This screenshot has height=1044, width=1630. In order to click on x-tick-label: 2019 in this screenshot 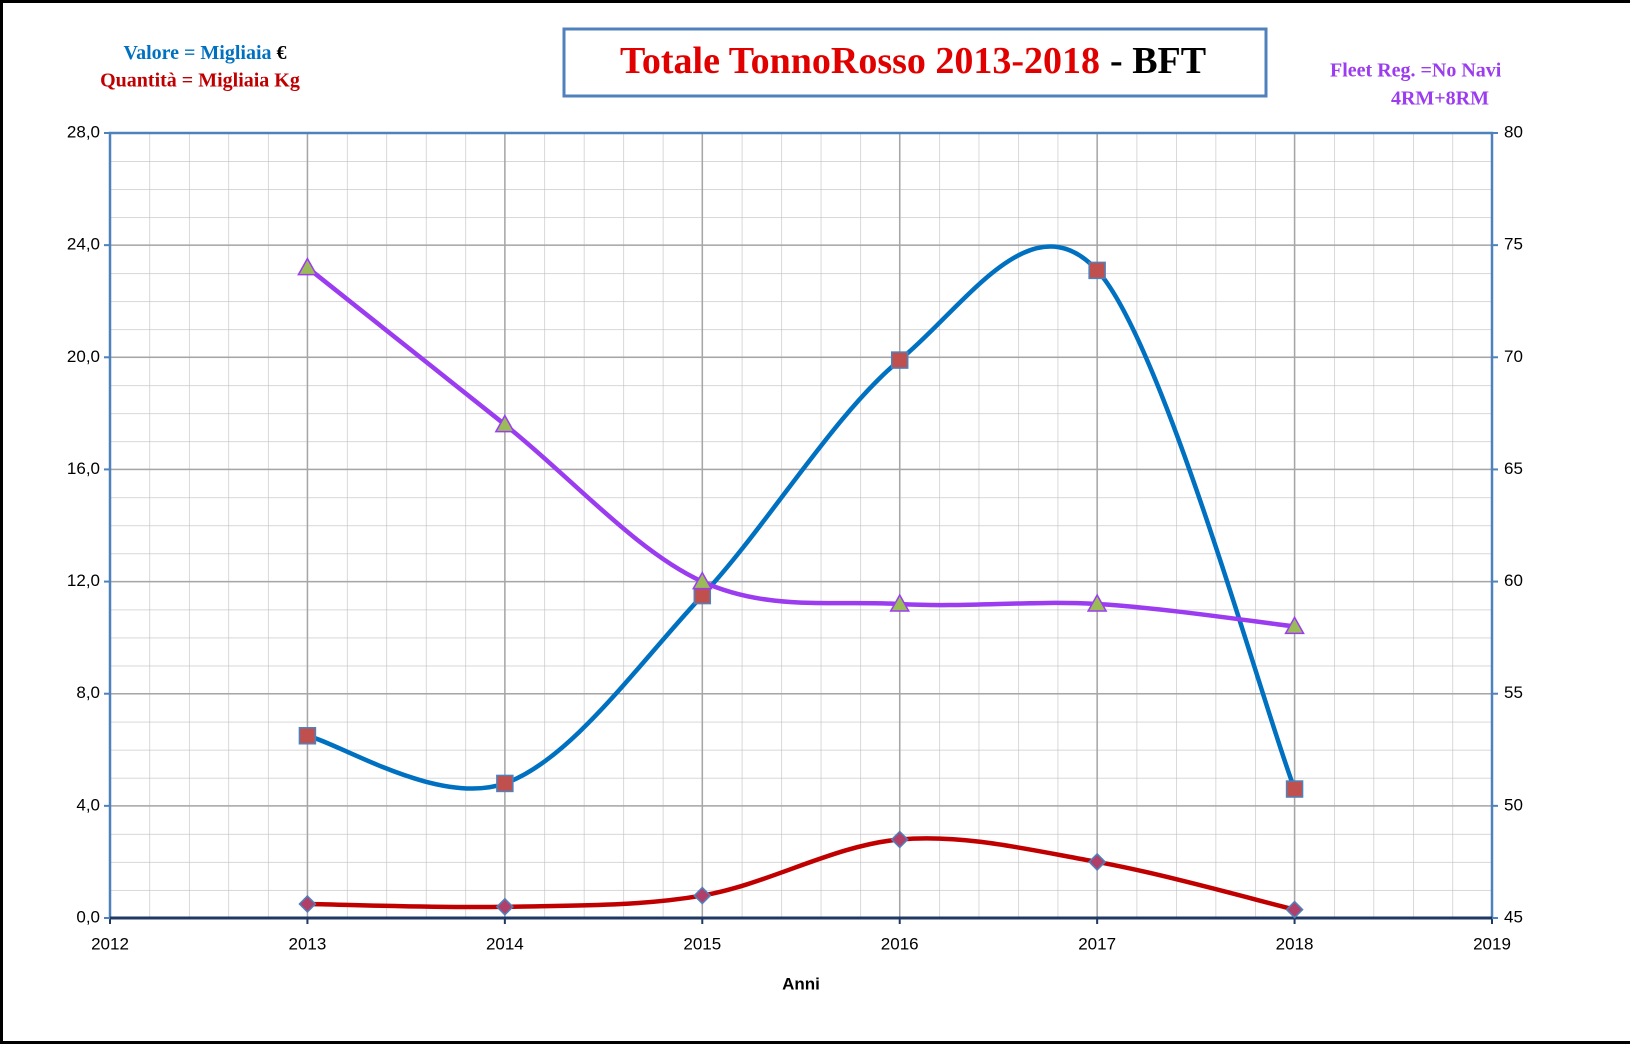, I will do `click(1492, 943)`.